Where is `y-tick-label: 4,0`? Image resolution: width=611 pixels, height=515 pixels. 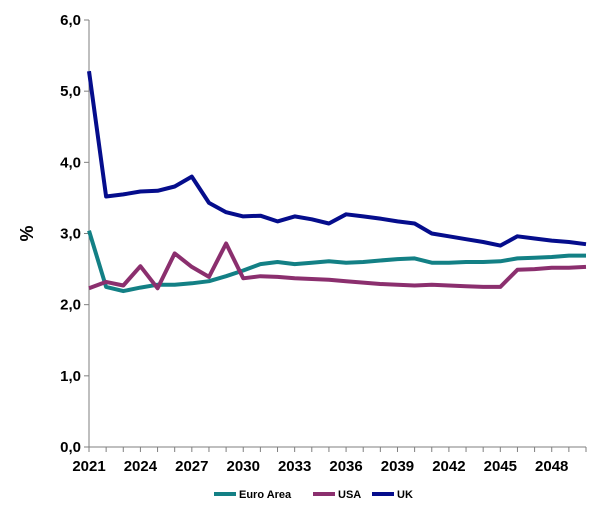 y-tick-label: 4,0 is located at coordinates (70, 162).